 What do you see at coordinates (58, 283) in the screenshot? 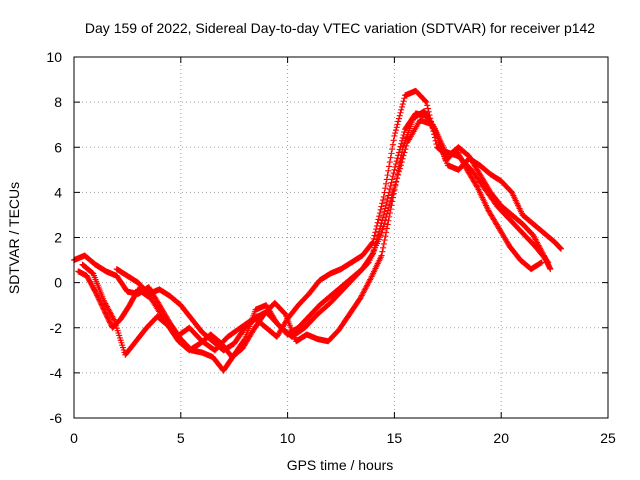
I see `y-tick-label: 0` at bounding box center [58, 283].